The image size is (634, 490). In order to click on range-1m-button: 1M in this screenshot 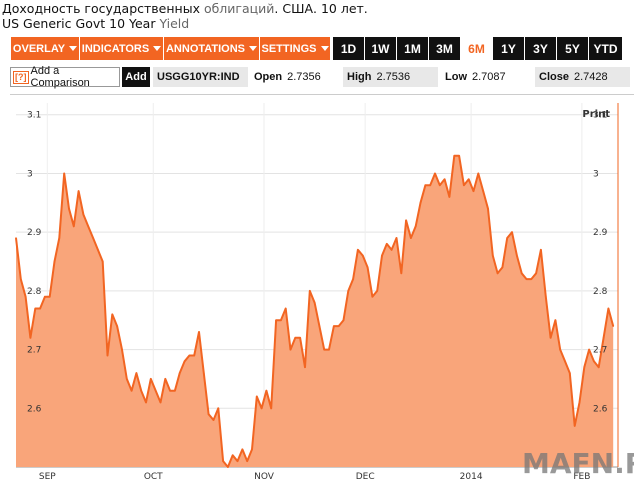, I will do `click(412, 48)`.